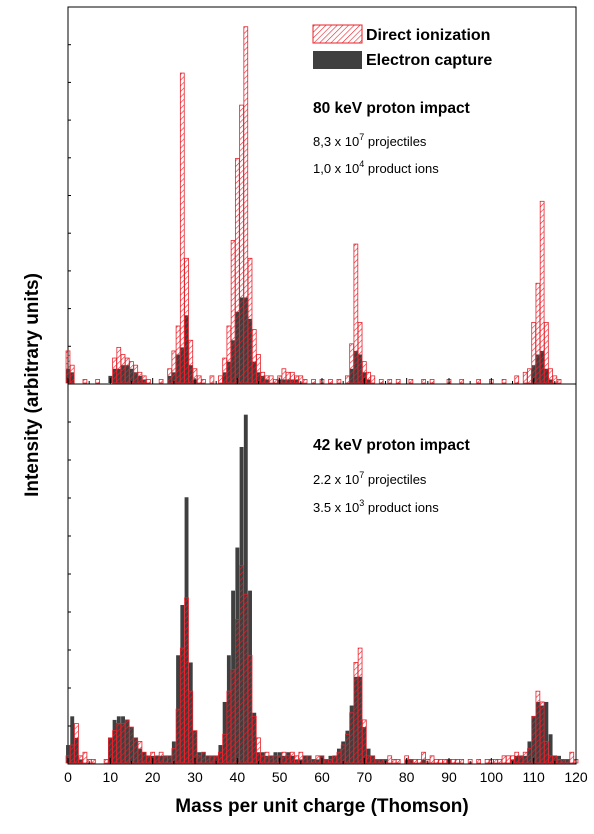 The width and height of the screenshot is (594, 834). I want to click on y-axis-title: Intensity (arbitrary units), so click(32, 385).